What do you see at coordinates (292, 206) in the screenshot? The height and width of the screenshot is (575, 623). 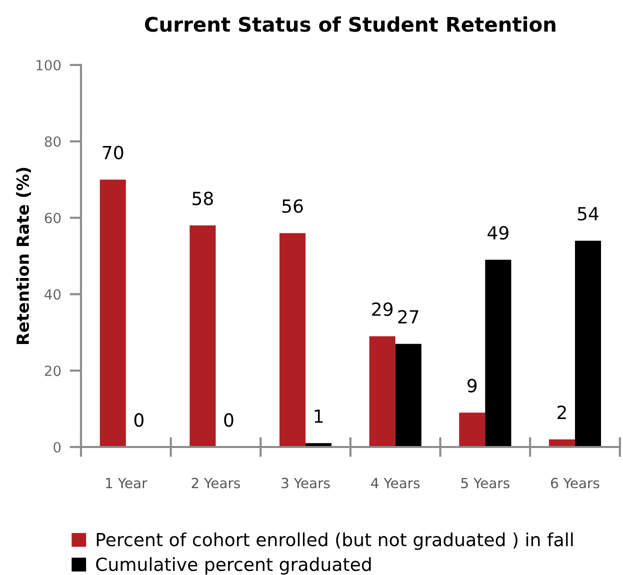 I see `data-label: 56` at bounding box center [292, 206].